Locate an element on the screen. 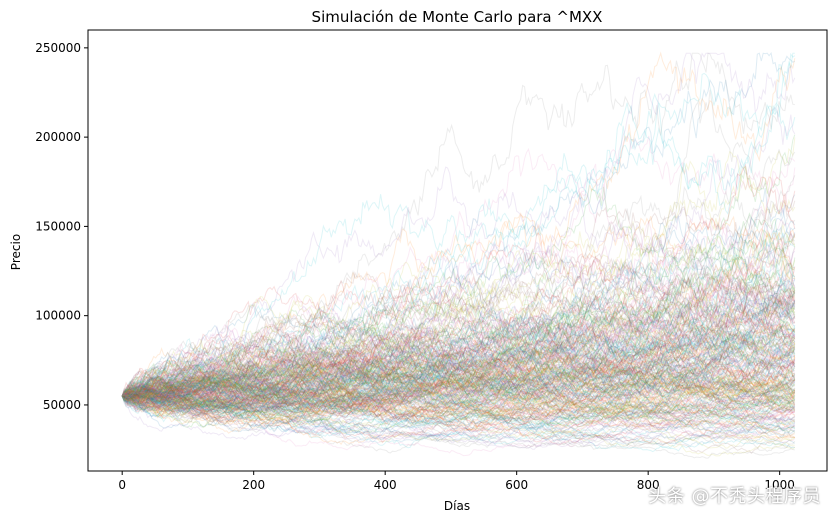 This screenshot has height=522, width=835. y-tick-label: 200000 is located at coordinates (58, 137).